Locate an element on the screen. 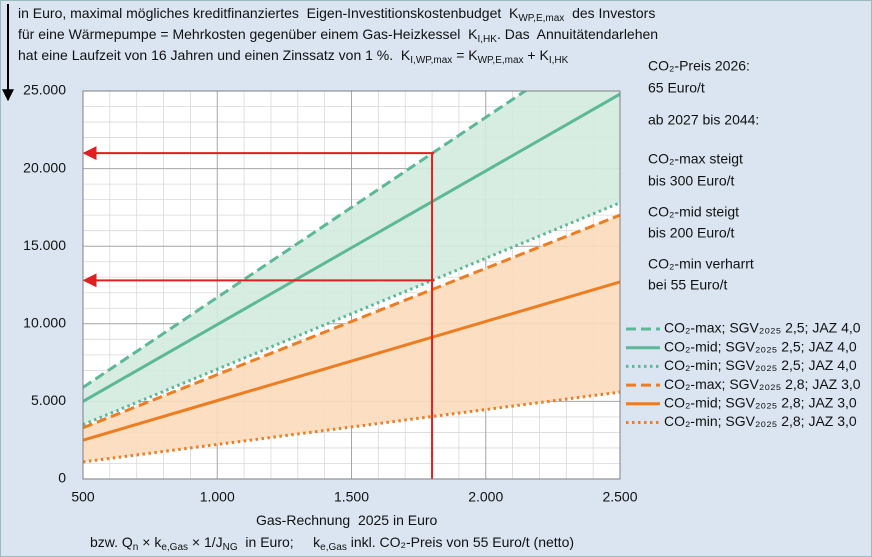 The width and height of the screenshot is (872, 557). legend-label: CO₂-max; SGV₂₀₂₅ 2,5; JAZ 4,0 is located at coordinates (762, 328).